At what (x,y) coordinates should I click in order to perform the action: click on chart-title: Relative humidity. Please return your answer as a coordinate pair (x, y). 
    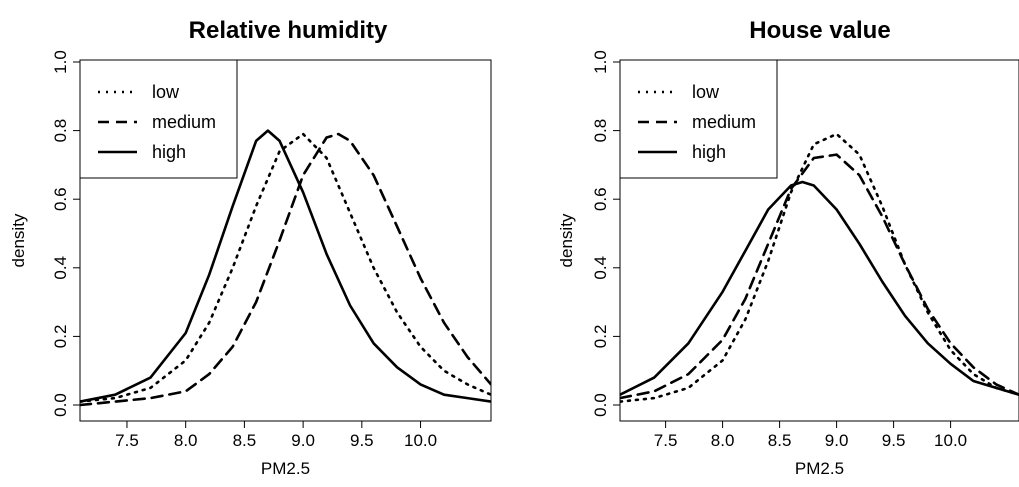
    Looking at the image, I should click on (288, 30).